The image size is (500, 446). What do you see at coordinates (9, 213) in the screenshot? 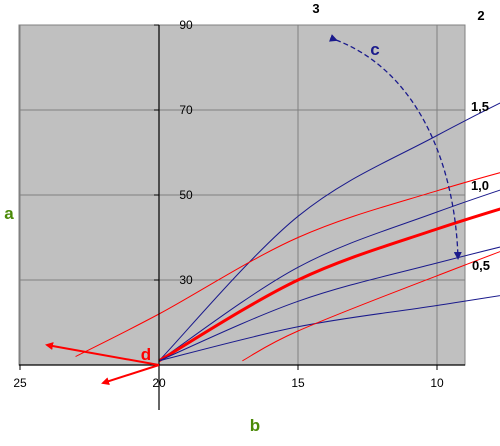
I see `annotation-a: a` at bounding box center [9, 213].